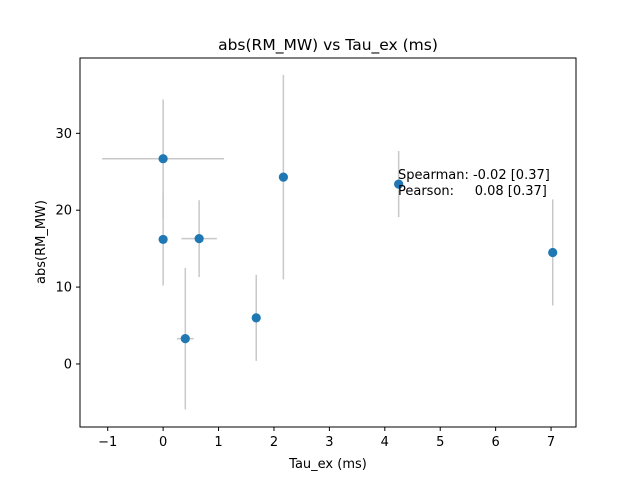 The width and height of the screenshot is (640, 480). Describe the element at coordinates (327, 464) in the screenshot. I see `x-axis-label: Tau_ex (ms)` at that location.